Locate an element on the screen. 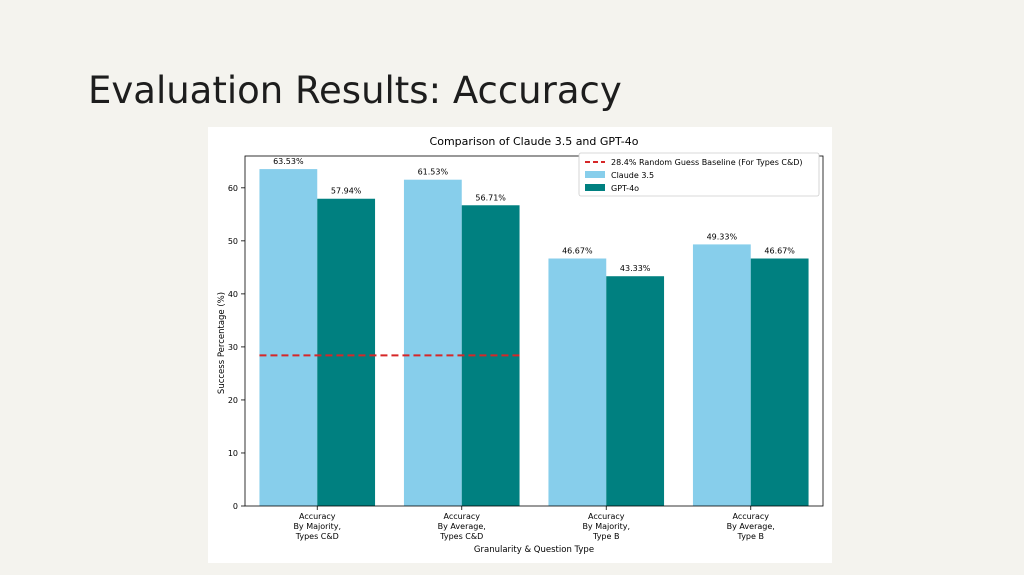 The width and height of the screenshot is (1024, 575). bar-value-label: 61.53% is located at coordinates (433, 172).